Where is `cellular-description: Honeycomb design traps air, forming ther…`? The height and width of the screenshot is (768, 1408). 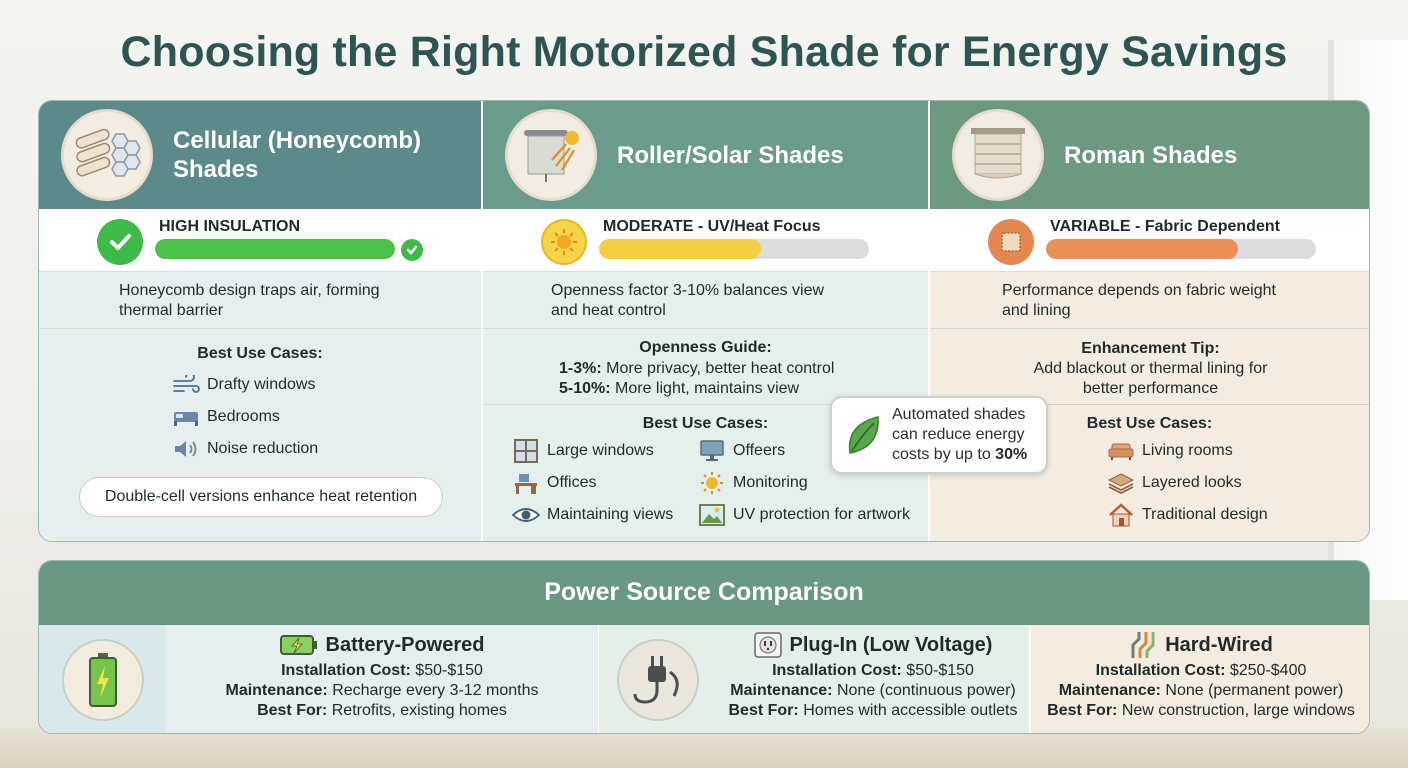
cellular-description: Honeycomb design traps air, forming ther… is located at coordinates (260, 300).